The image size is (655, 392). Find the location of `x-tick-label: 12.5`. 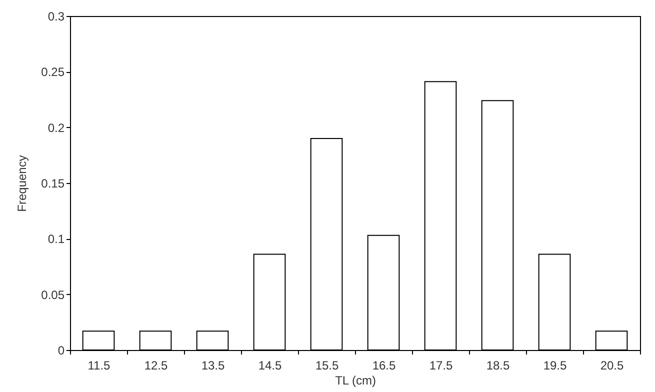

x-tick-label: 12.5 is located at coordinates (156, 365).